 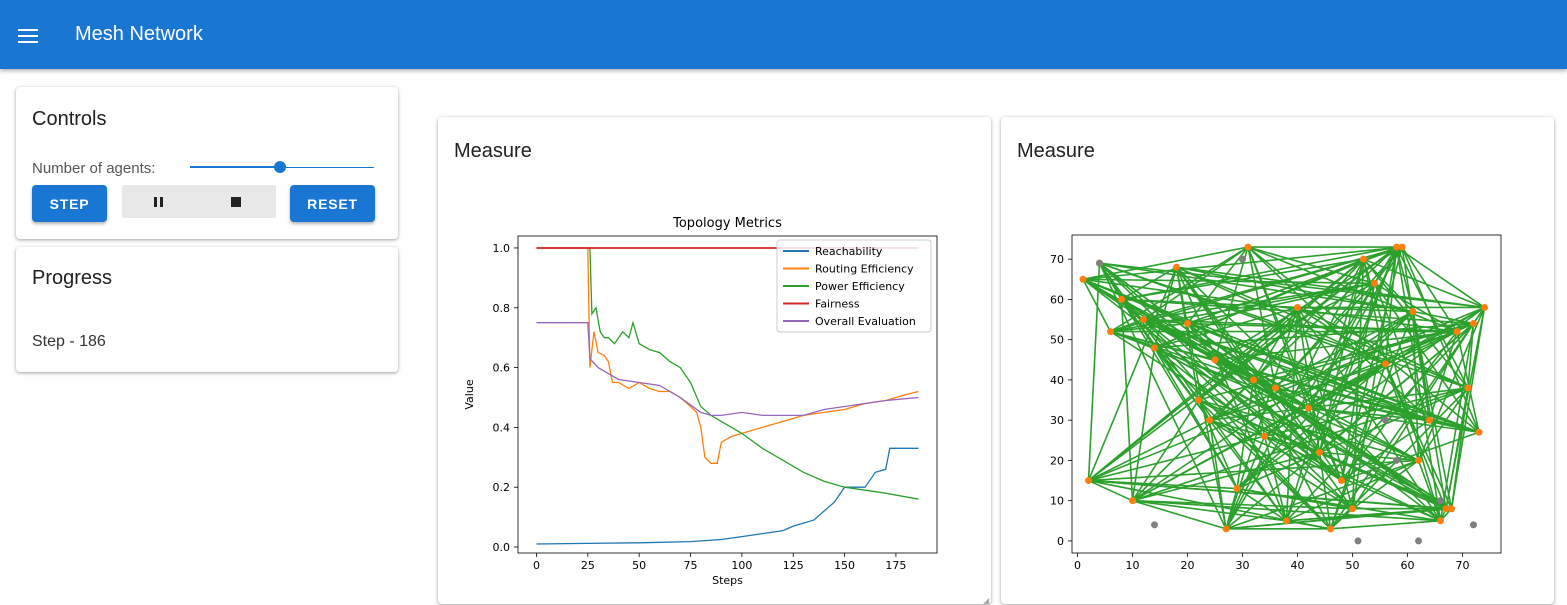 I want to click on y-axis-label: Value, so click(x=469, y=394).